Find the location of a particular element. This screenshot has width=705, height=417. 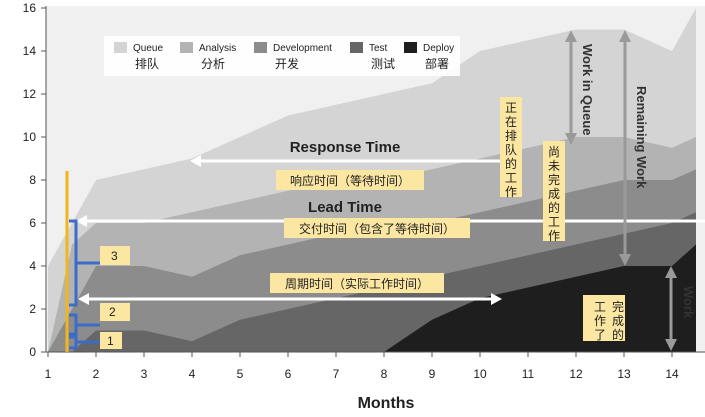

cycle-time-zh-box is located at coordinates (357, 283).